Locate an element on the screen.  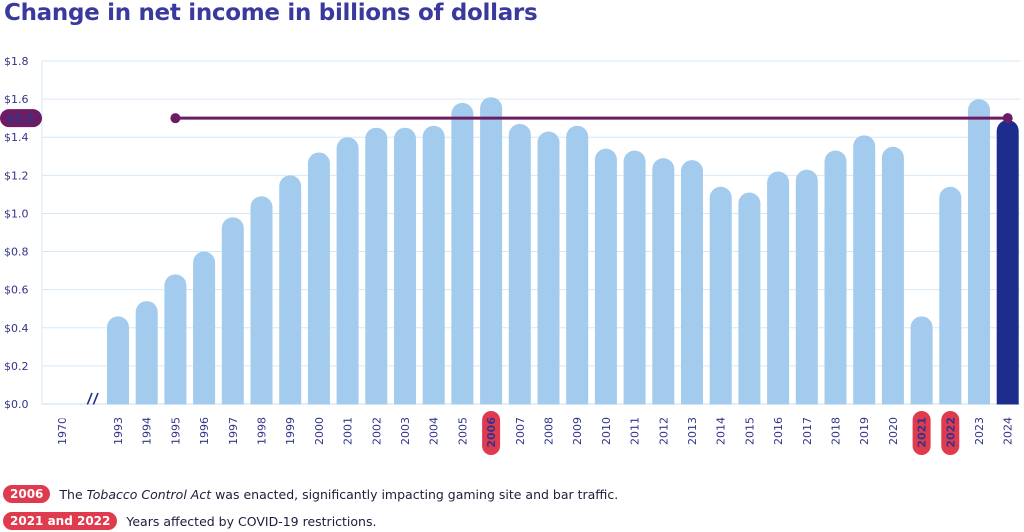
x-tick-label: 2008 is located at coordinates (549, 431).